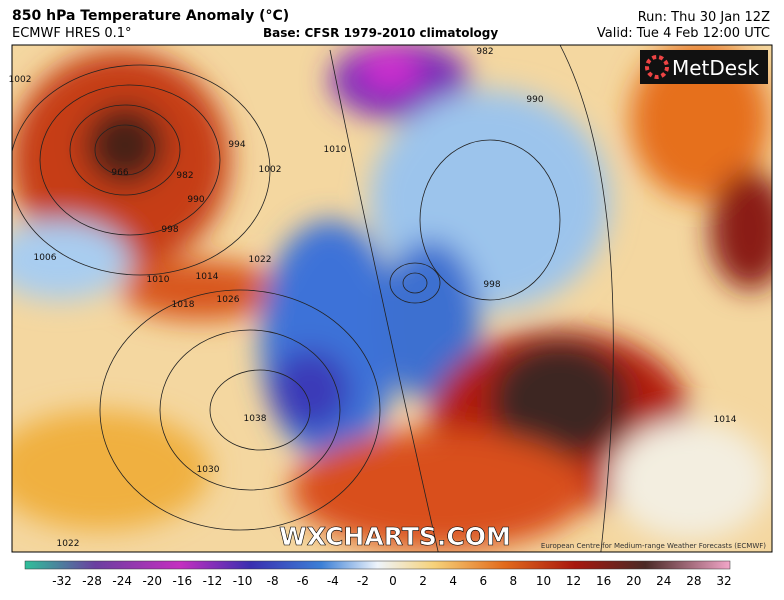 This screenshot has width=784, height=600. Describe the element at coordinates (183, 305) in the screenshot. I see `isobar-label: 1018` at that location.